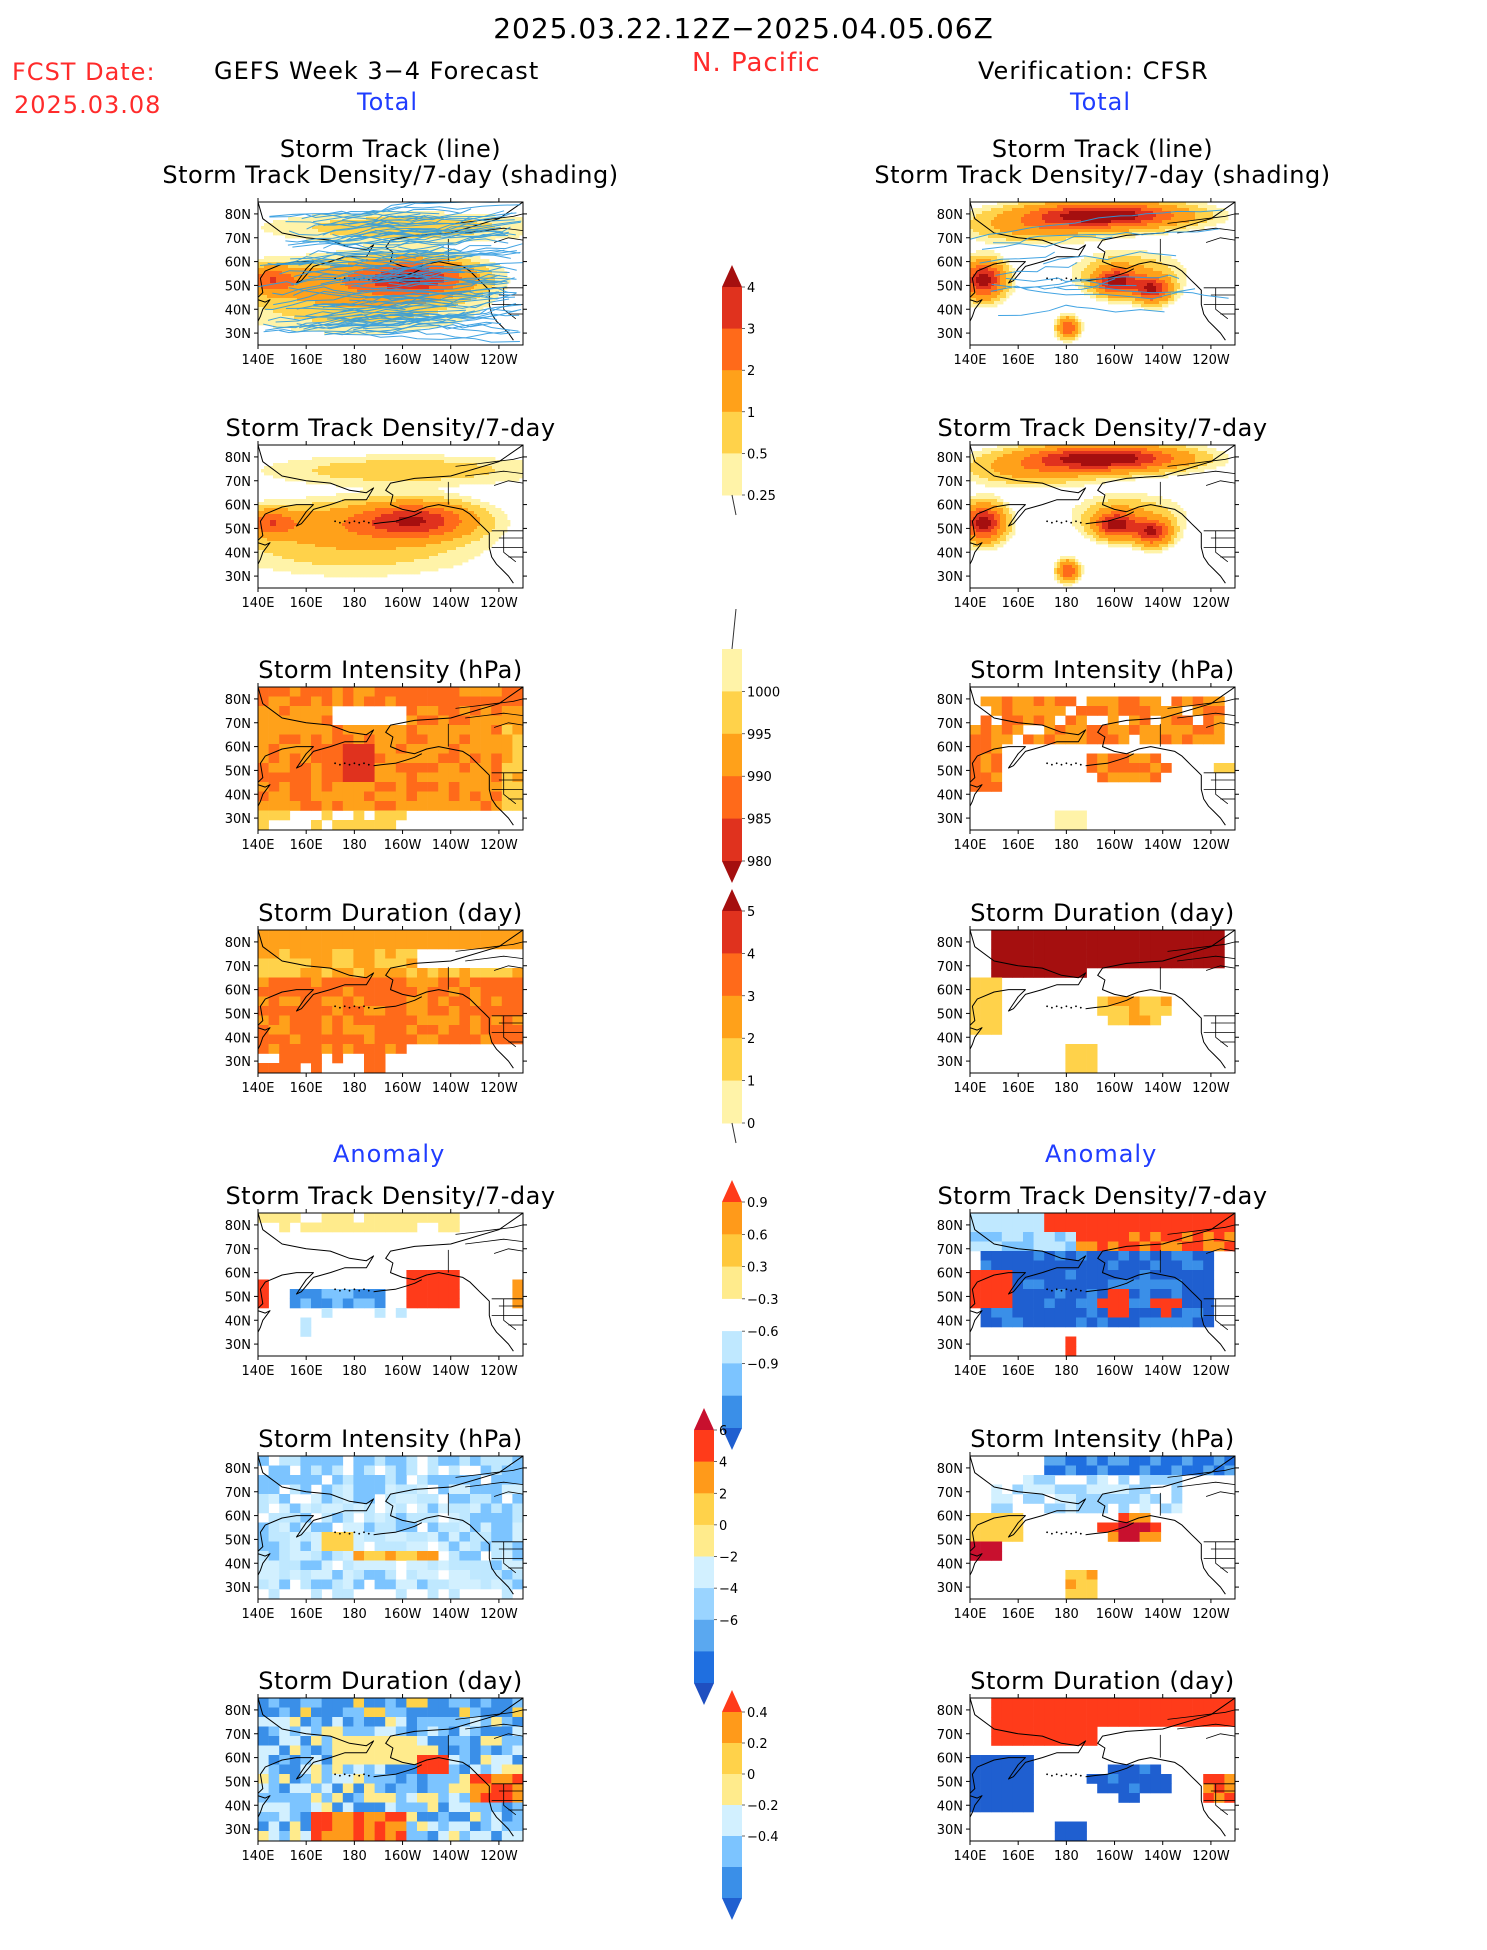 This screenshot has width=1487, height=1950. What do you see at coordinates (390, 1439) in the screenshot?
I see `panel-title: Storm Intensity (hPa)` at bounding box center [390, 1439].